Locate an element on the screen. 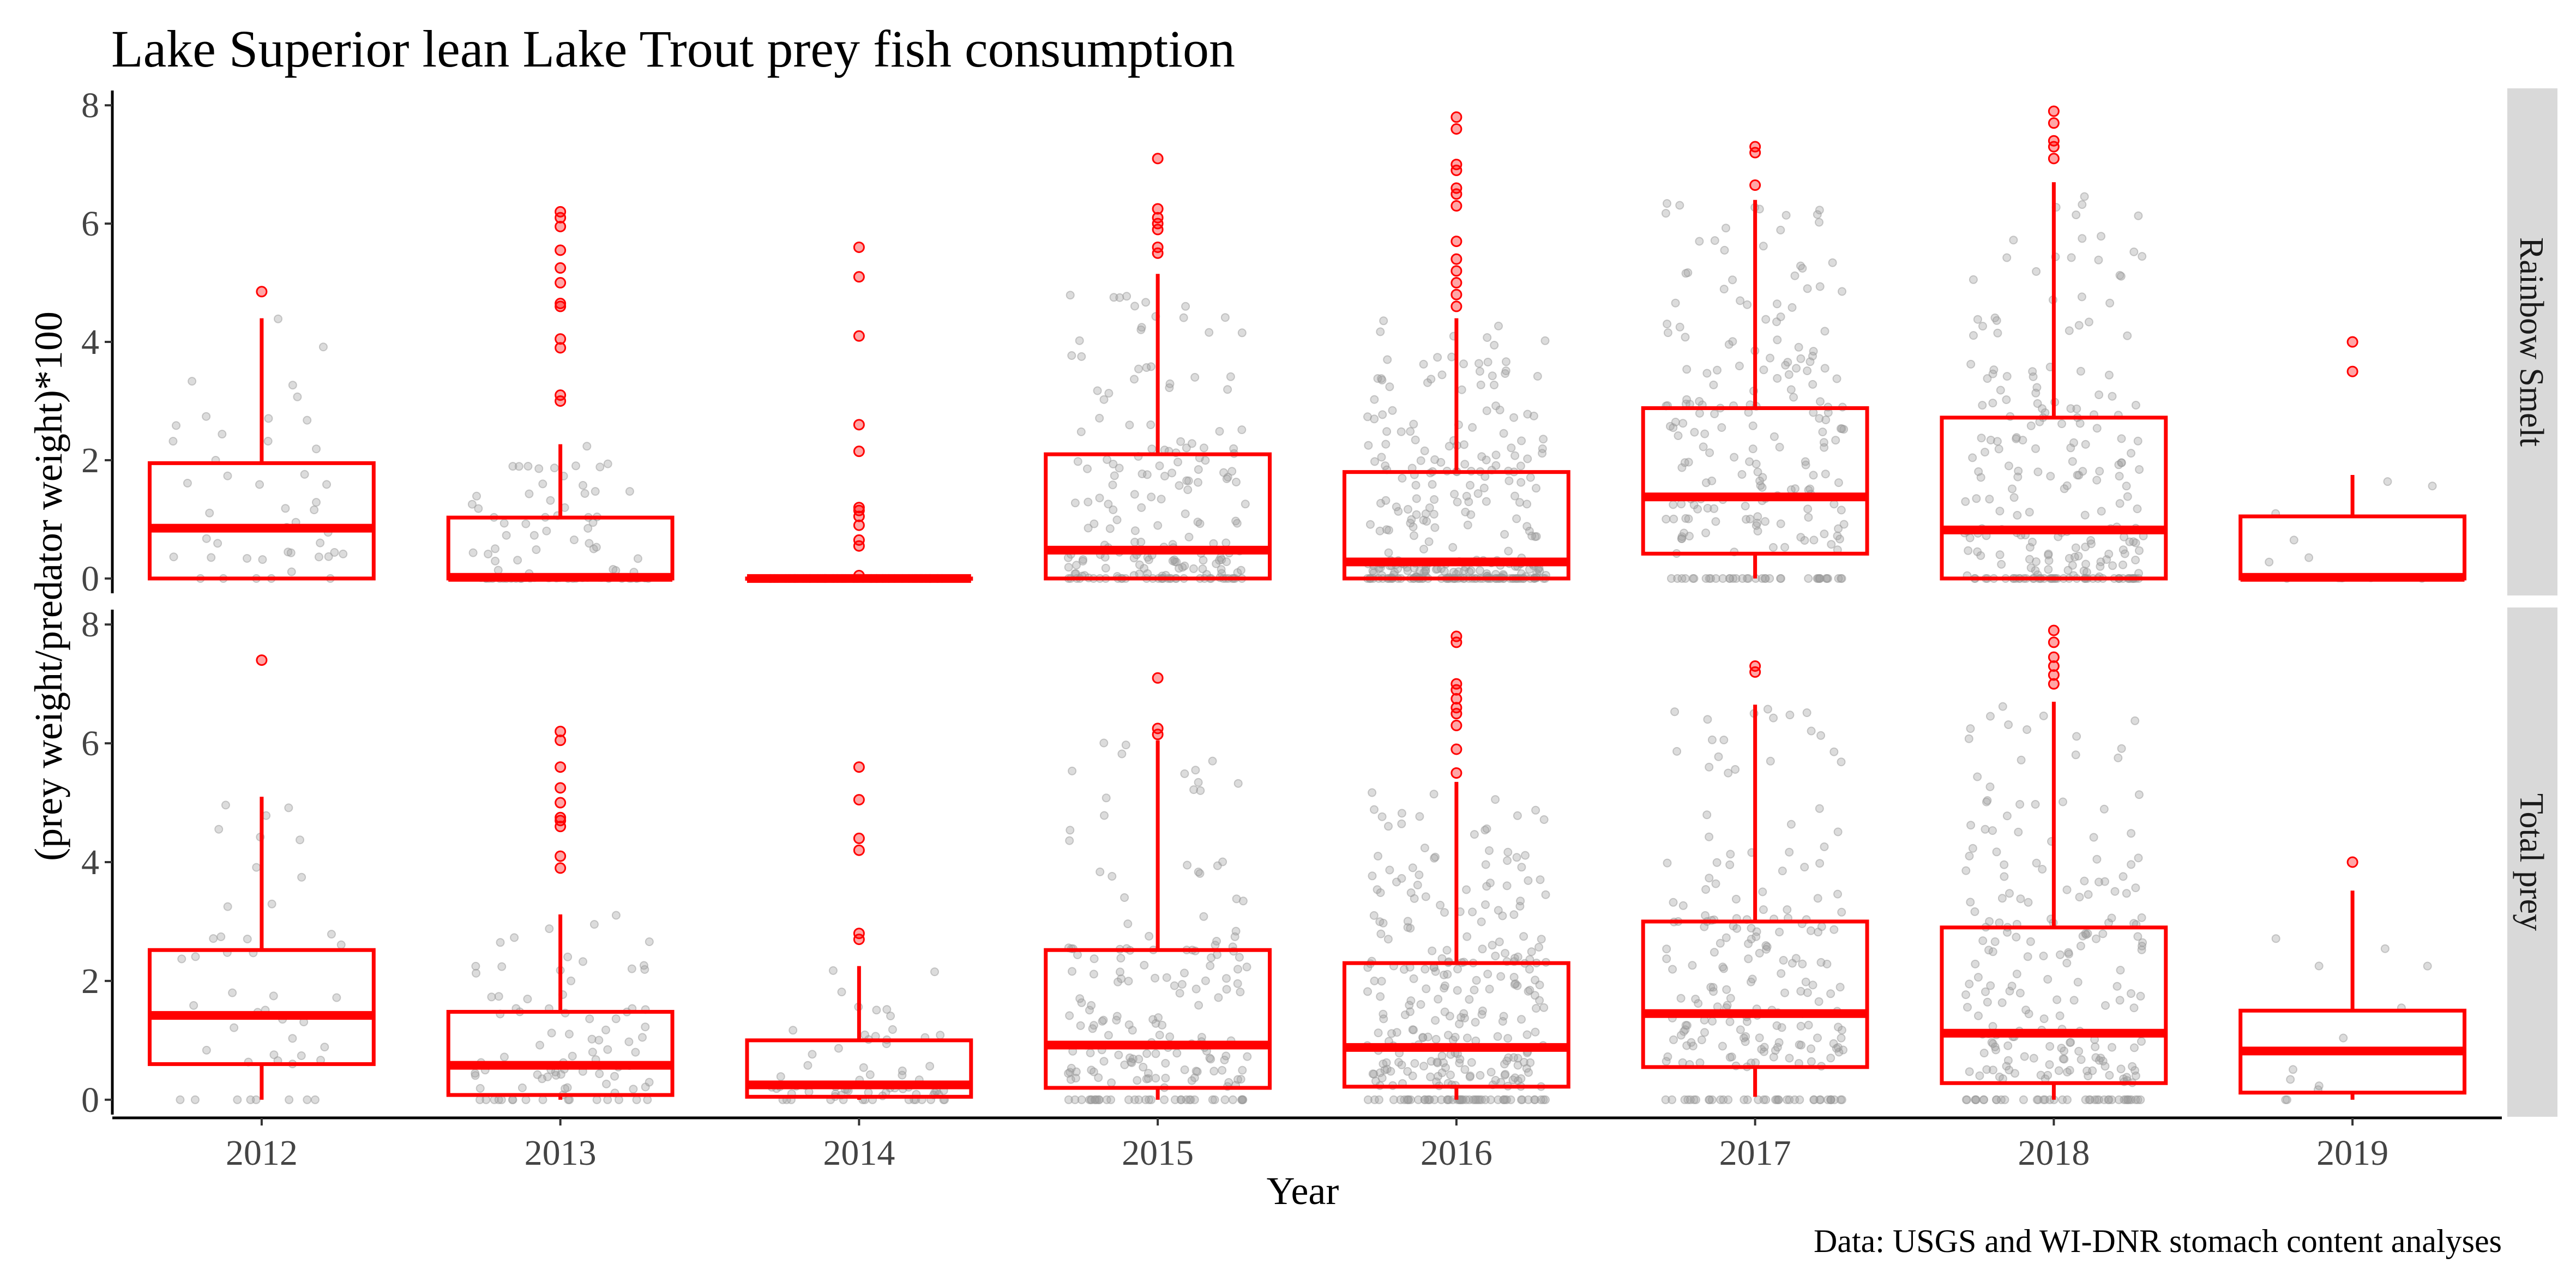 The height and width of the screenshot is (1288, 2576). box-2016 is located at coordinates (1456, 347).